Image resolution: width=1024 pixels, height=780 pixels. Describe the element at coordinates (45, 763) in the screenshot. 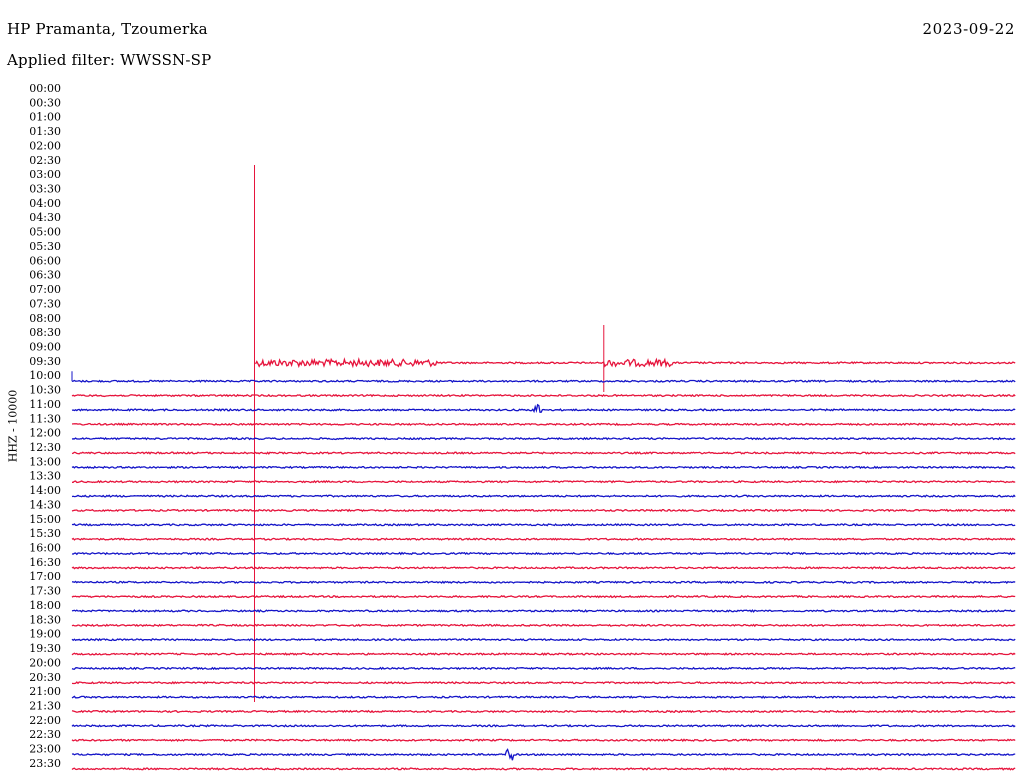

I see `time-tick-label: 23:30` at that location.